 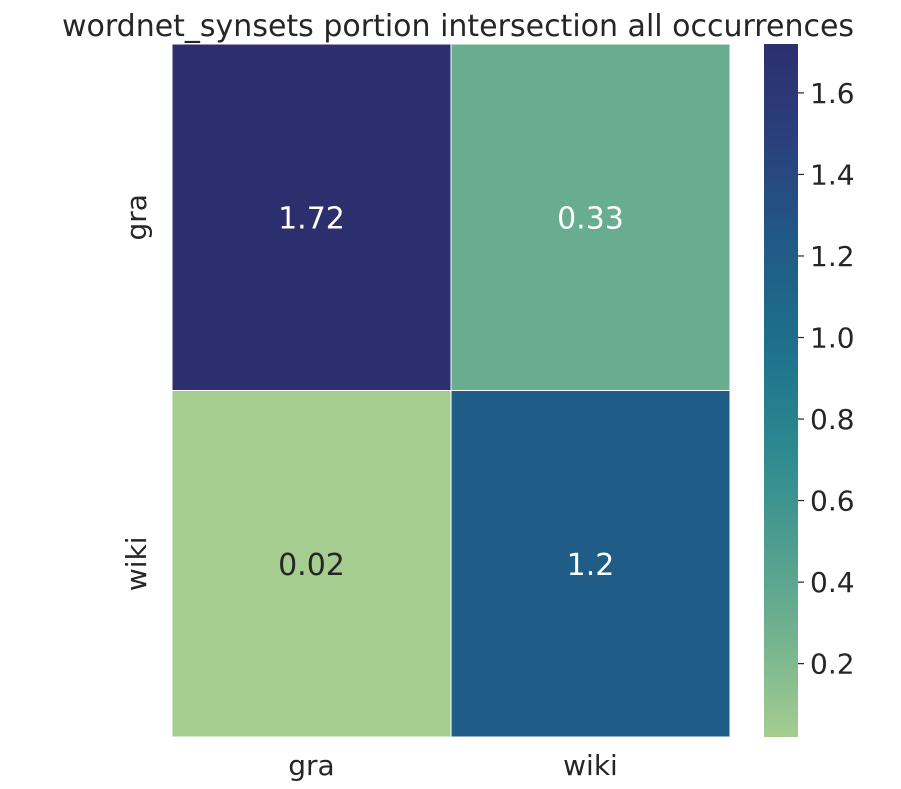 What do you see at coordinates (136, 217) in the screenshot?
I see `y-tick-label: gra` at bounding box center [136, 217].